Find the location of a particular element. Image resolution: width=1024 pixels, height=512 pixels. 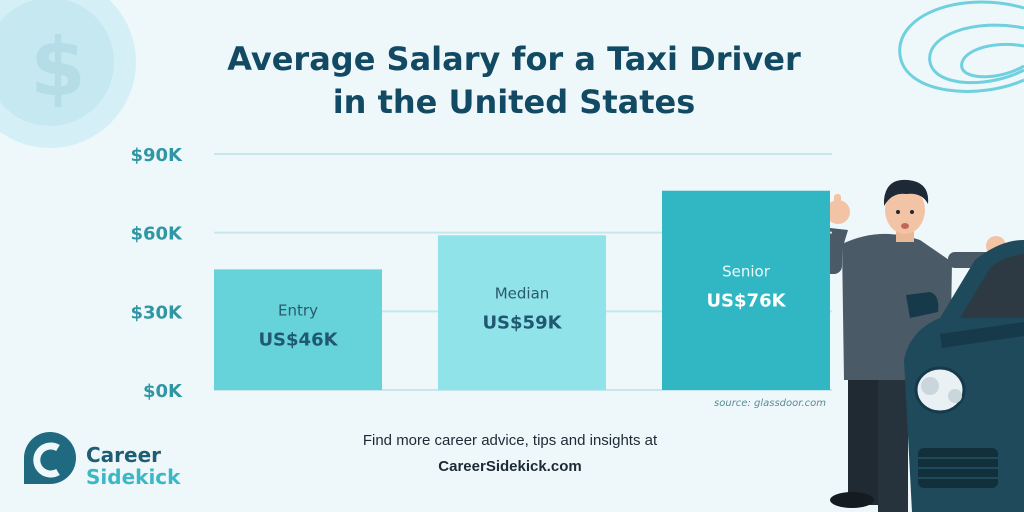

brand-name-line1: Career is located at coordinates (124, 455).